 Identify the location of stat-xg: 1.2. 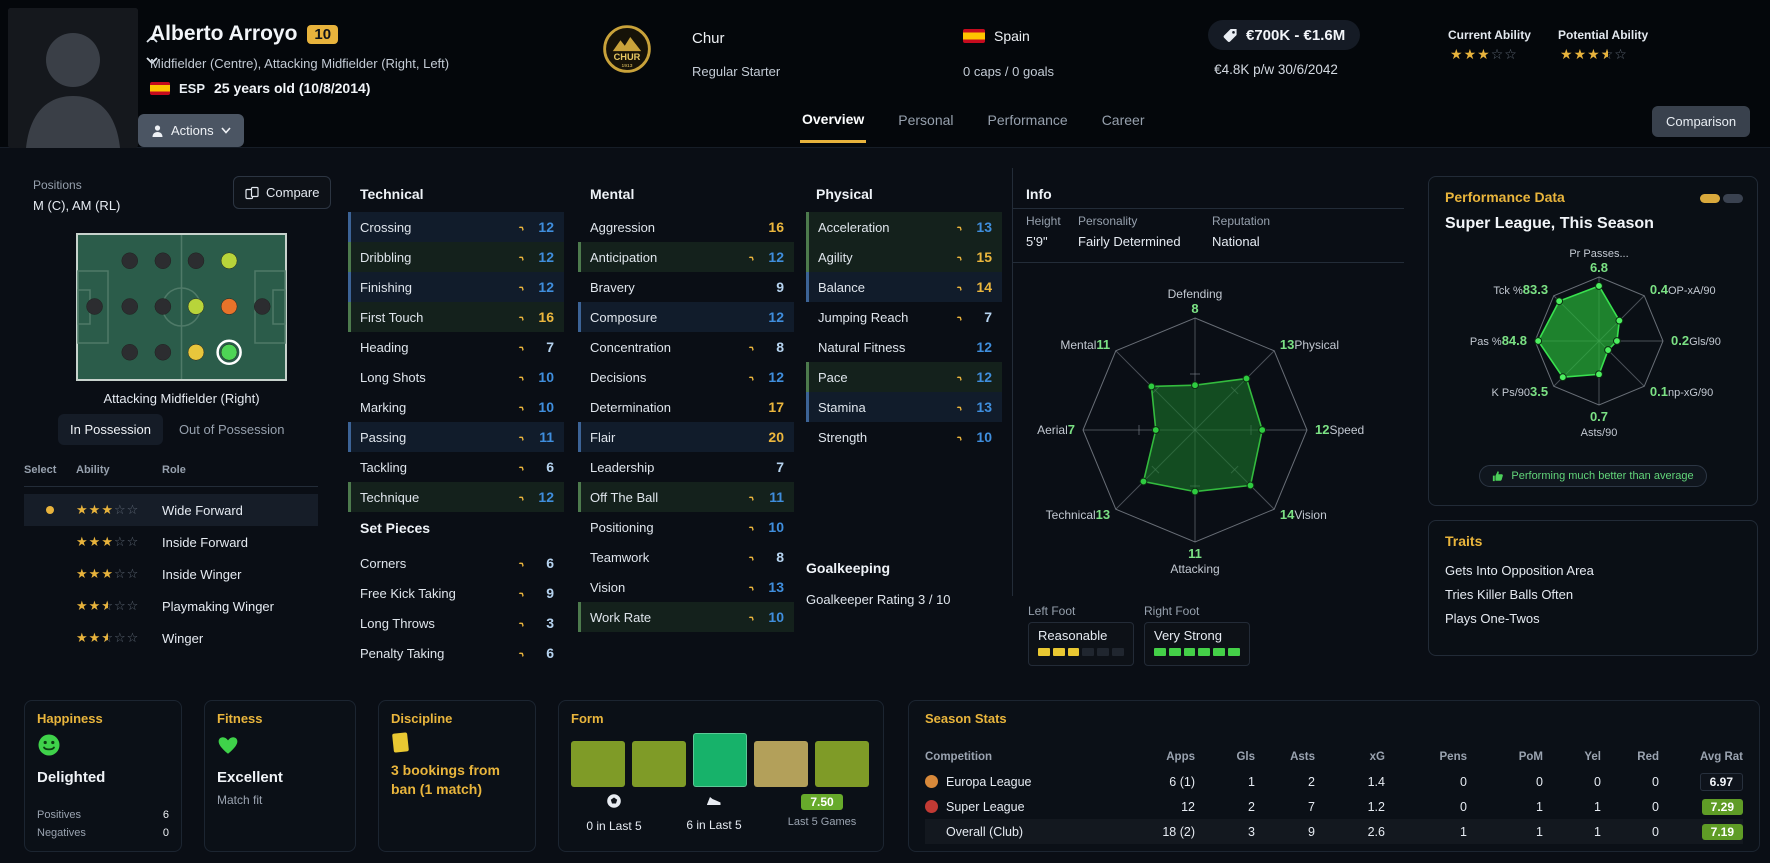
(1376, 806).